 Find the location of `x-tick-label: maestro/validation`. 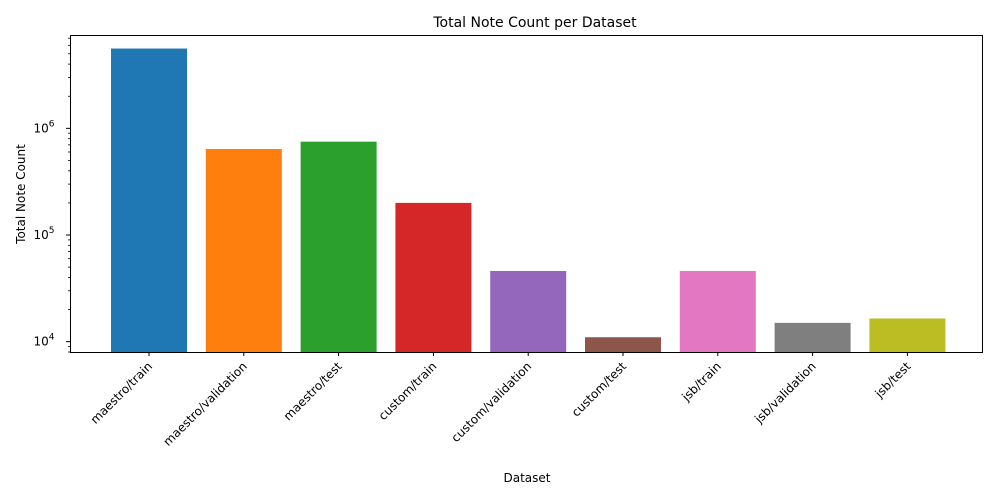

x-tick-label: maestro/validation is located at coordinates (204, 403).